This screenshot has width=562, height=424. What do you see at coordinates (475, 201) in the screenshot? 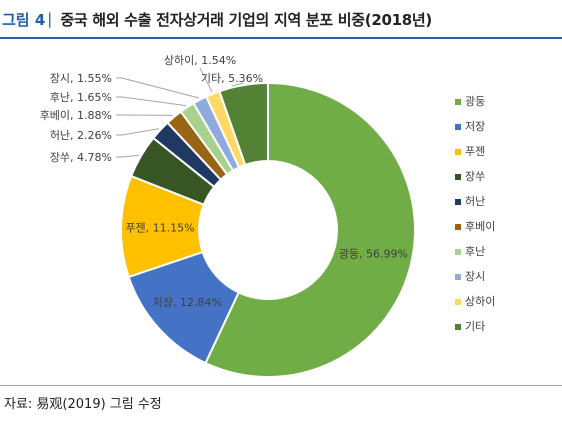
I see `legend-label-허난: 허난` at bounding box center [475, 201].